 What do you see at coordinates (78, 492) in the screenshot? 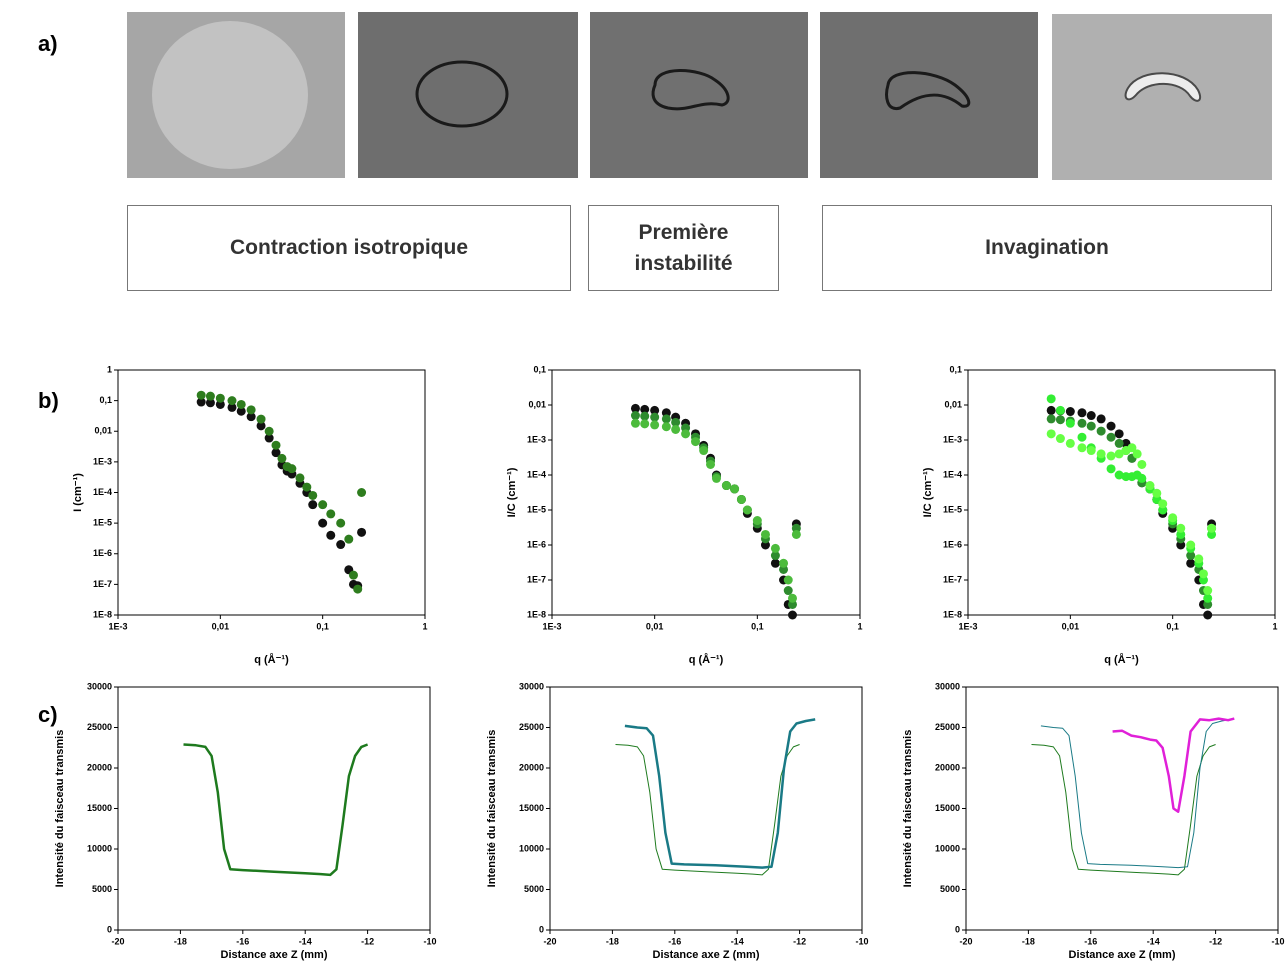
I see `y-axis-label: I (cm⁻¹)` at bounding box center [78, 492].